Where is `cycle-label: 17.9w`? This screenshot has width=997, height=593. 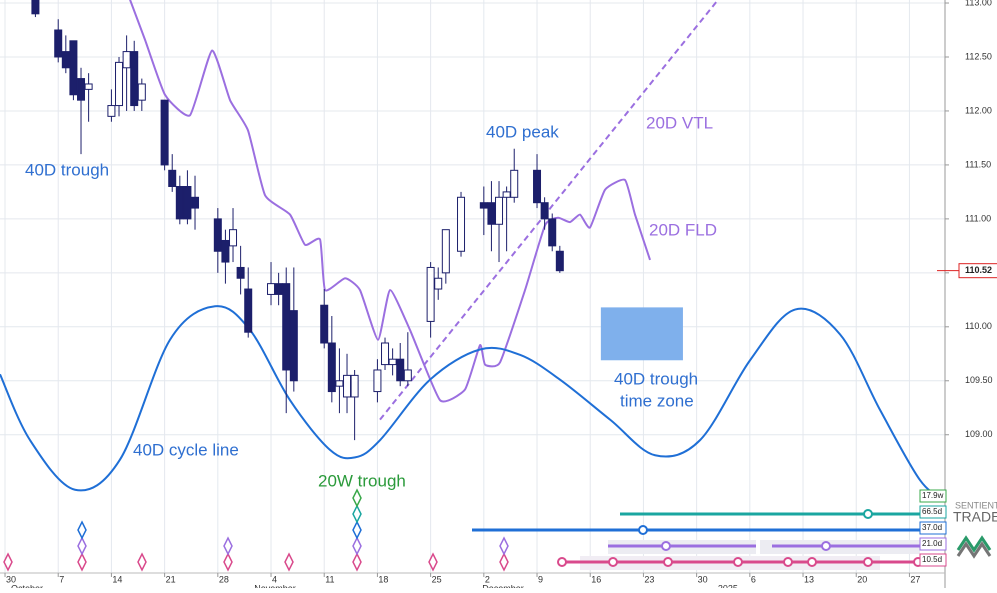 cycle-label: 17.9w is located at coordinates (933, 495).